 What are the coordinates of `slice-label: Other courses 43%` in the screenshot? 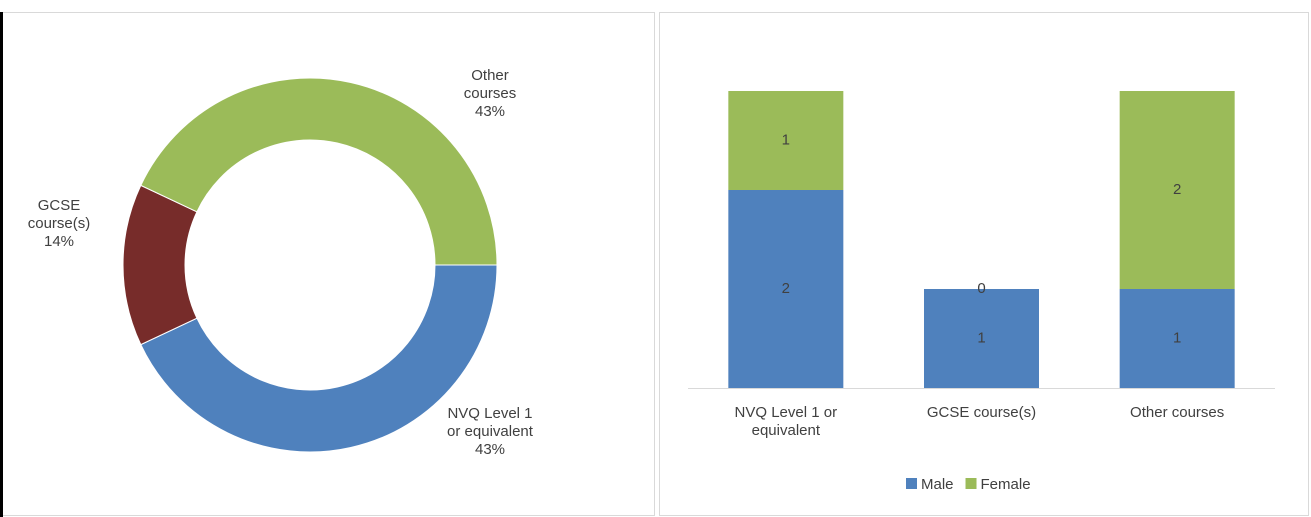 It's located at (490, 94).